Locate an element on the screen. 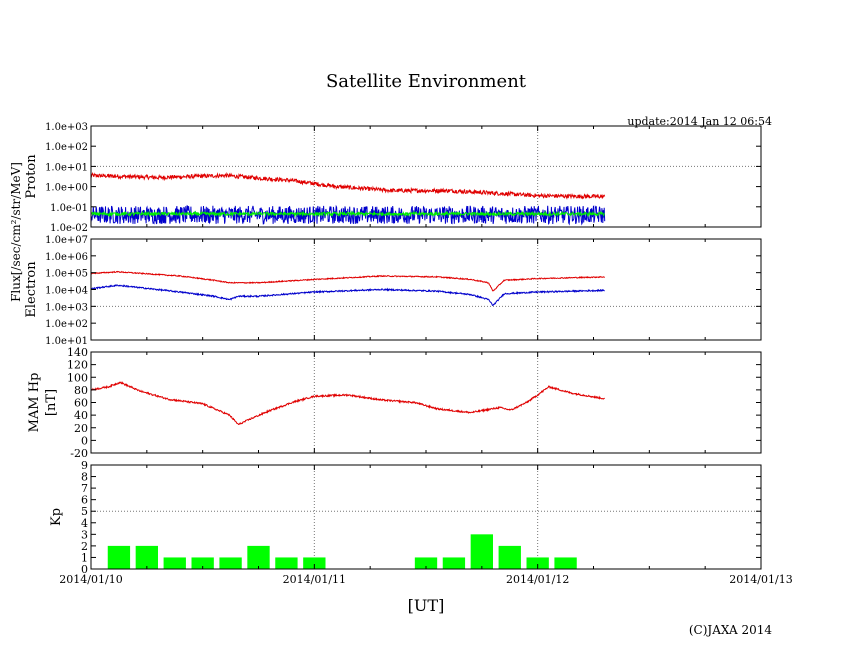 This screenshot has height=655, width=846. hp-ytick-label: 120 is located at coordinates (77, 365).